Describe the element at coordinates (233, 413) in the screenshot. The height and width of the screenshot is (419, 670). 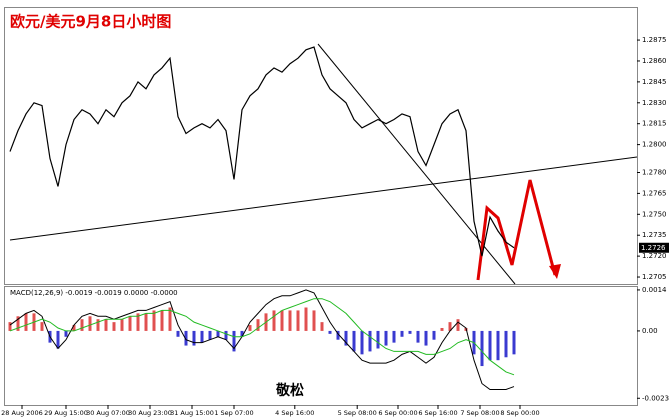
I see `x-tick-label: 1 Sep 07:00` at that location.